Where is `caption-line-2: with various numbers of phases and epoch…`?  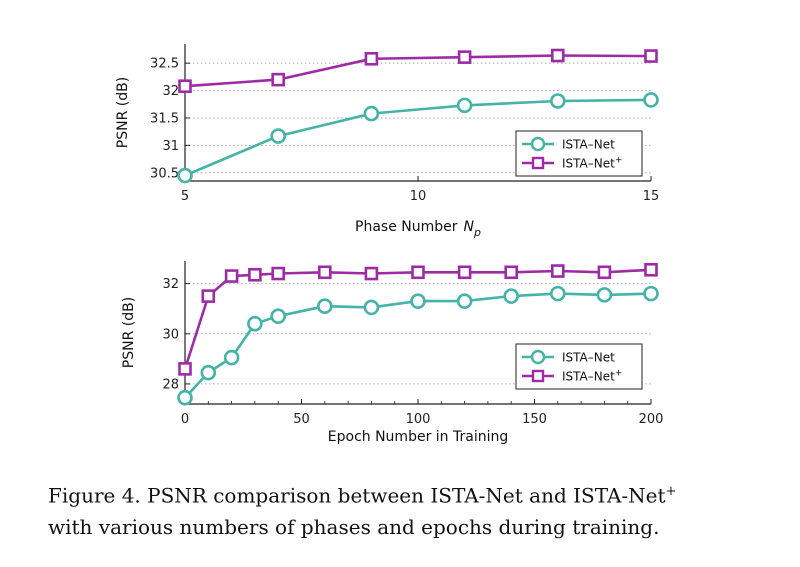 caption-line-2: with various numbers of phases and epoch… is located at coordinates (408, 527).